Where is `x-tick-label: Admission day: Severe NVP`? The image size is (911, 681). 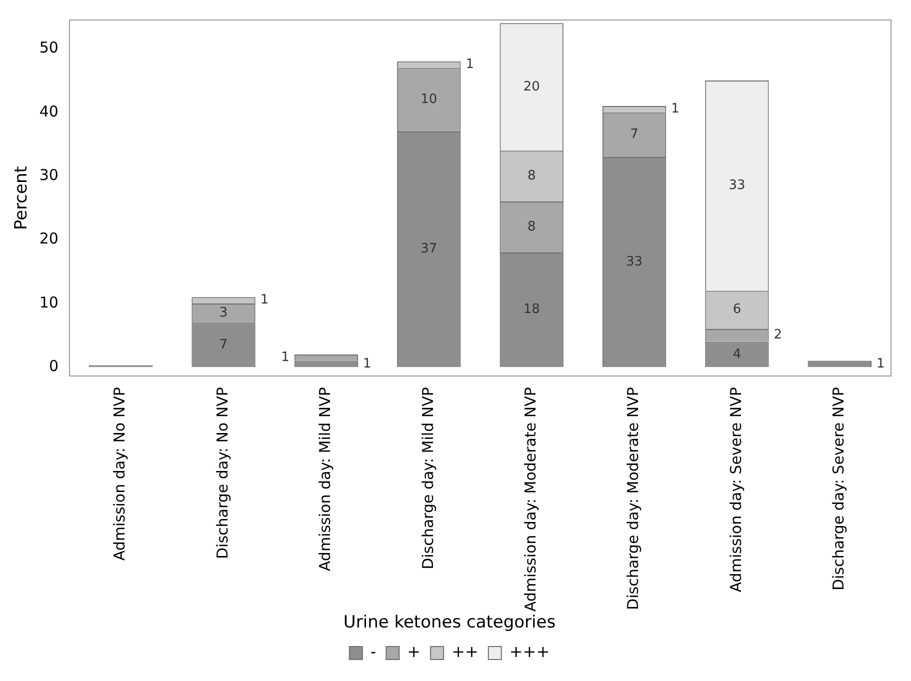
x-tick-label: Admission day: Severe NVP is located at coordinates (735, 489).